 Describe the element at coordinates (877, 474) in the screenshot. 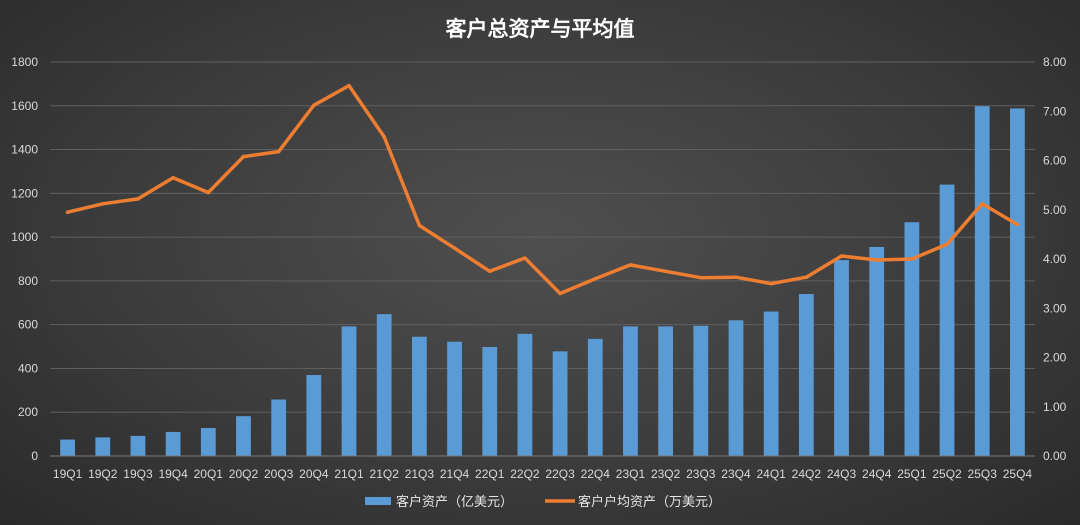

I see `x-tick-label: 24Q4` at that location.